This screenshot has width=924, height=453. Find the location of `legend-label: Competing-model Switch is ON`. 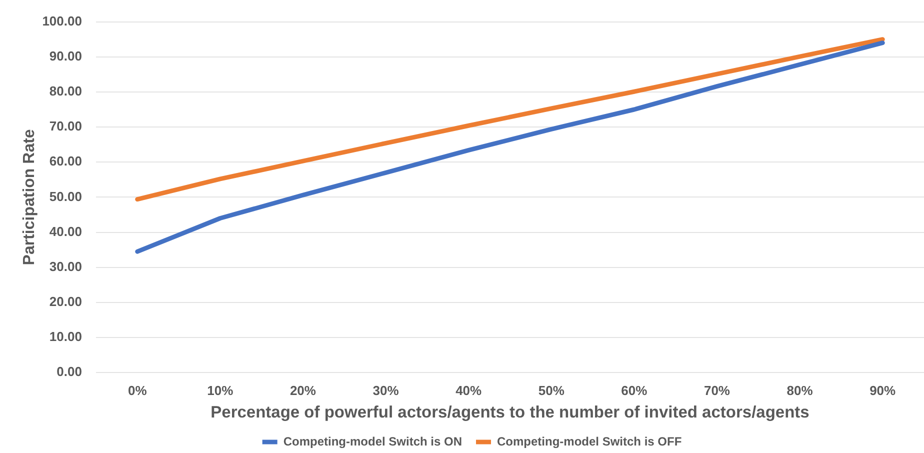

legend-label: Competing-model Switch is ON is located at coordinates (372, 441).